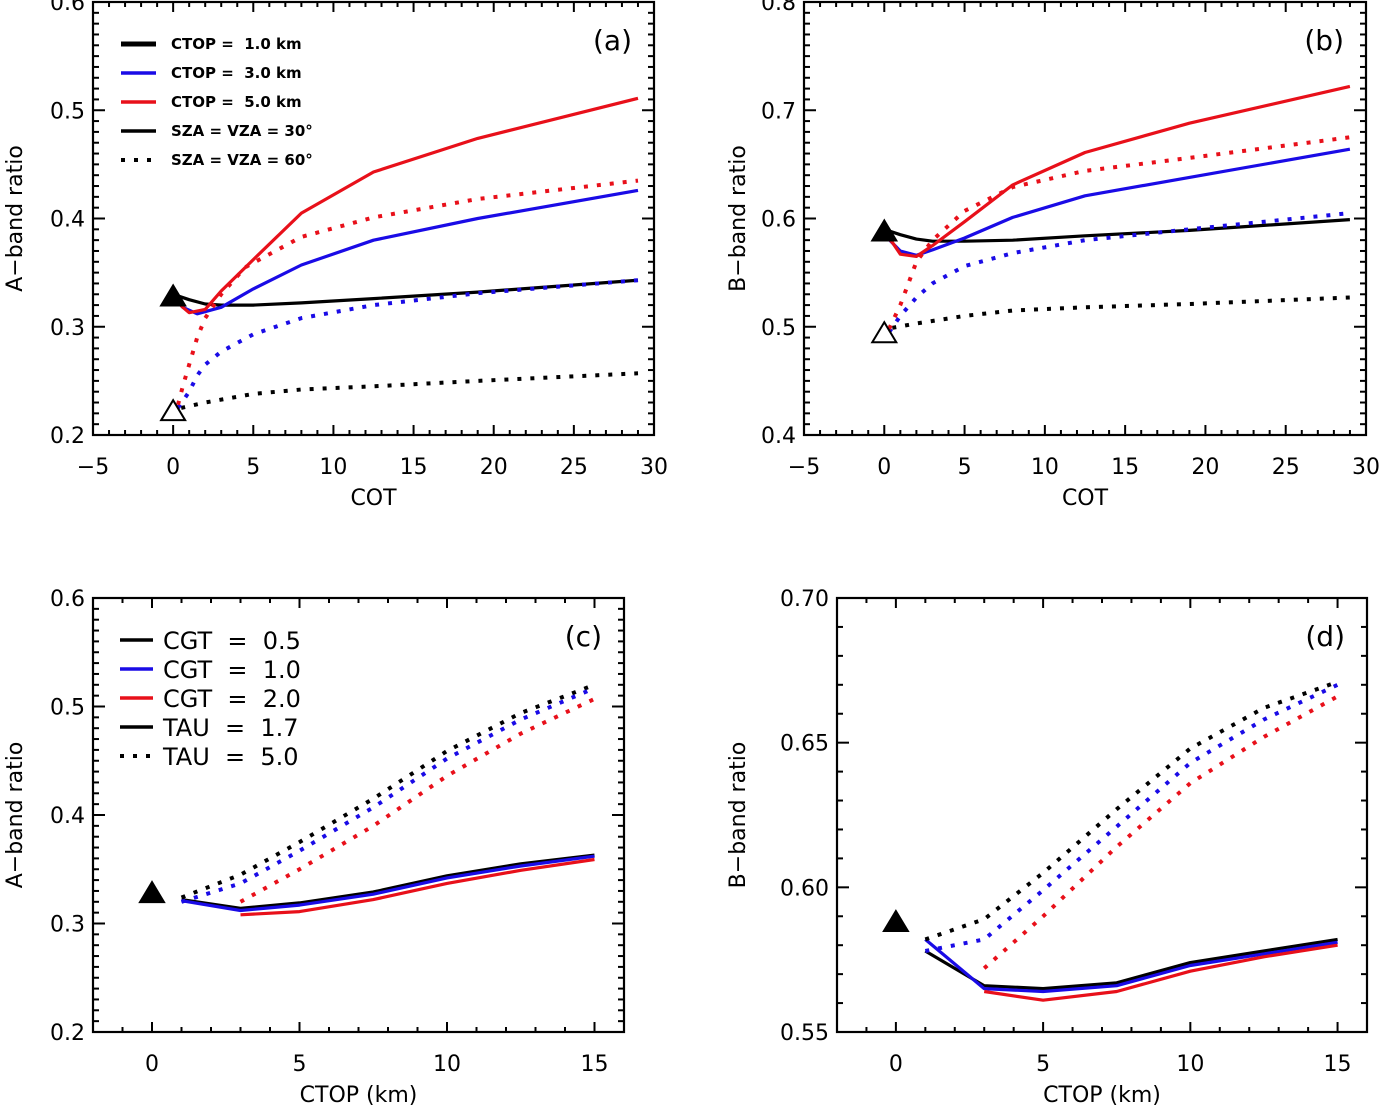  Describe the element at coordinates (232, 670) in the screenshot. I see `legend-label: CGT = 1.0` at that location.